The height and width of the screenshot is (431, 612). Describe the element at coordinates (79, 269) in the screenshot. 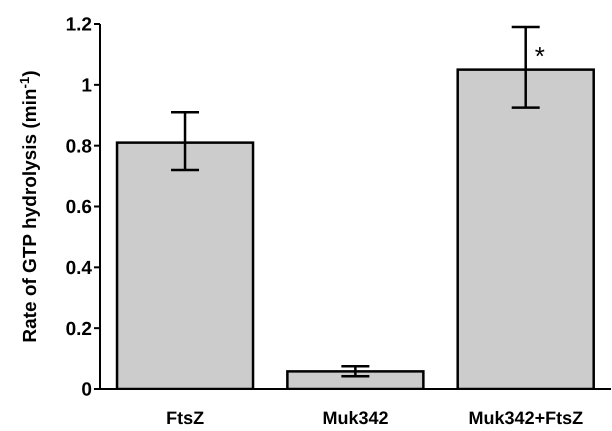

I see `y-tick-label: 0.4` at that location.